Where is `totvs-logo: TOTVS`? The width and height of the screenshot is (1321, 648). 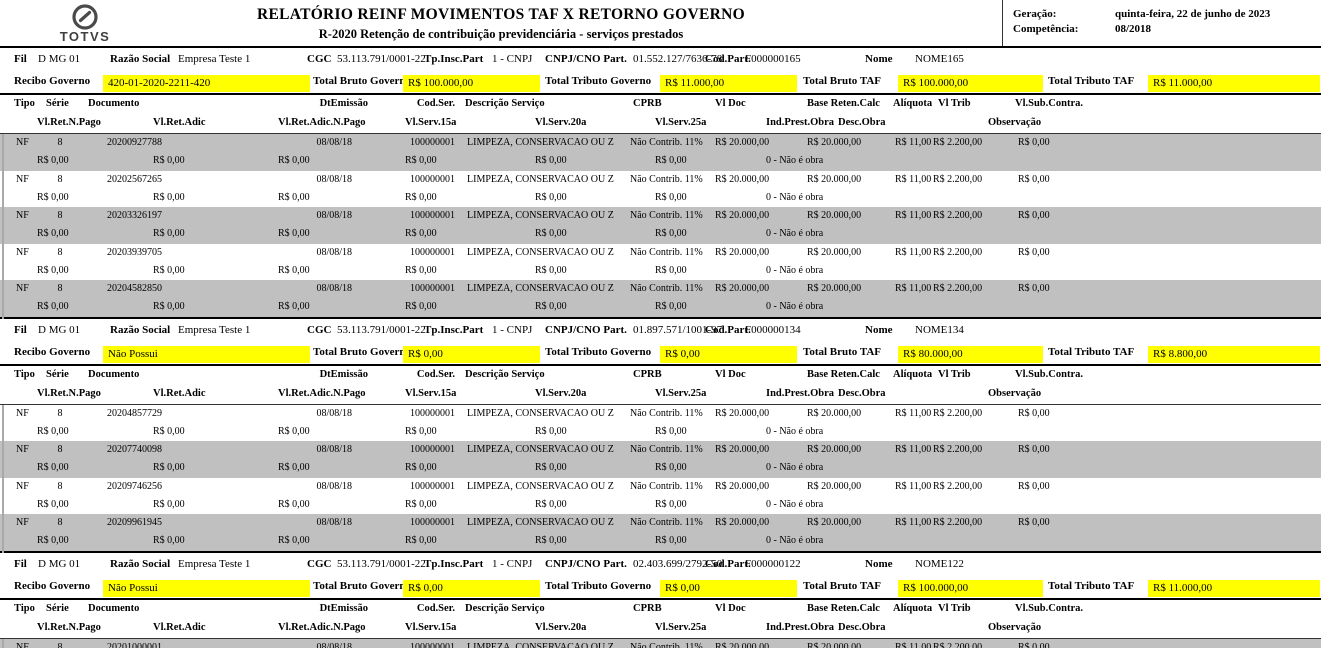
totvs-logo: TOTVS is located at coordinates (85, 23).